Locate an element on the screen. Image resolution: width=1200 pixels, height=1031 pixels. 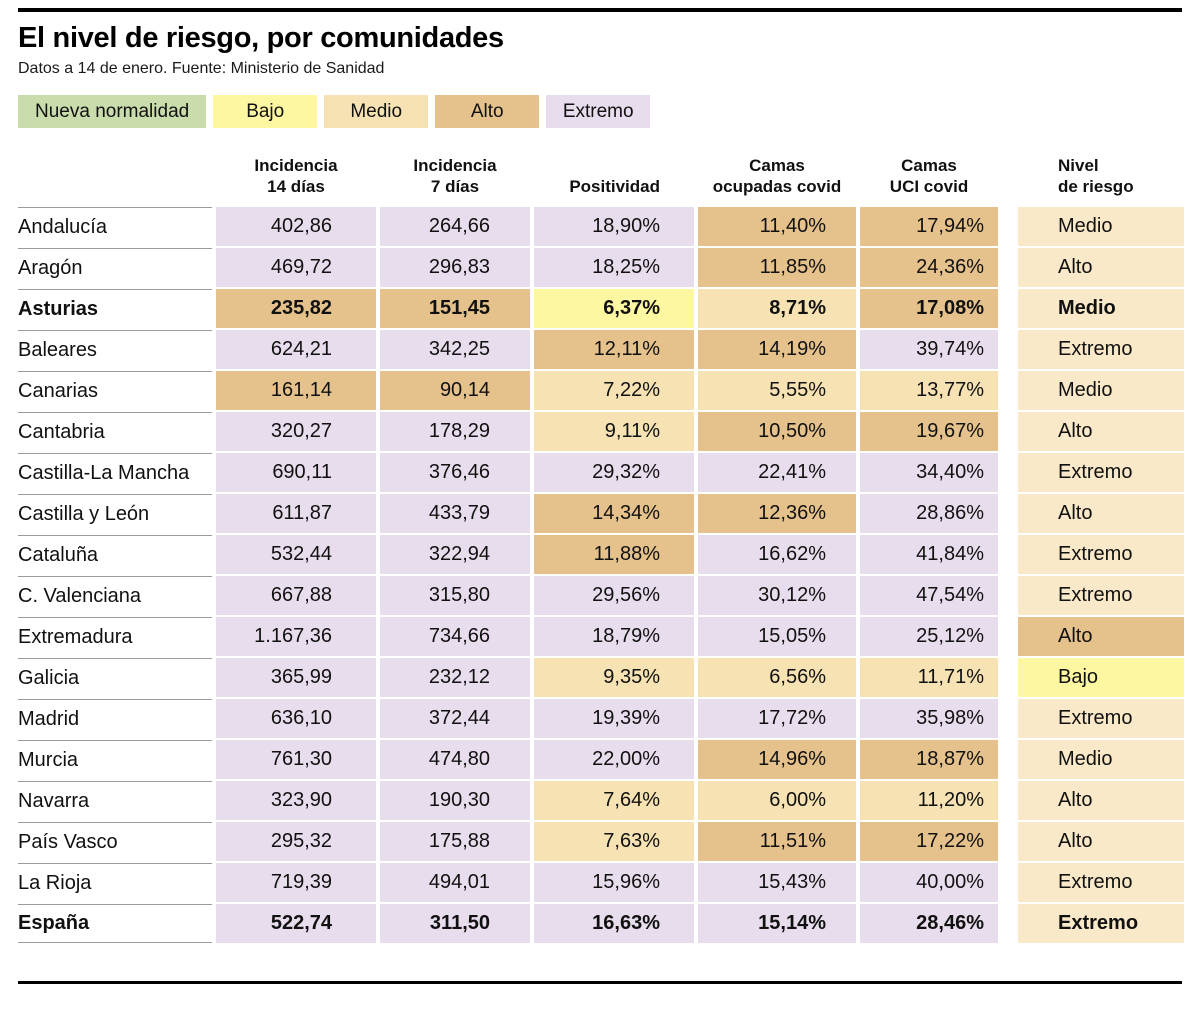
table-cell-andalucia-camas: 11,40% is located at coordinates (777, 227).